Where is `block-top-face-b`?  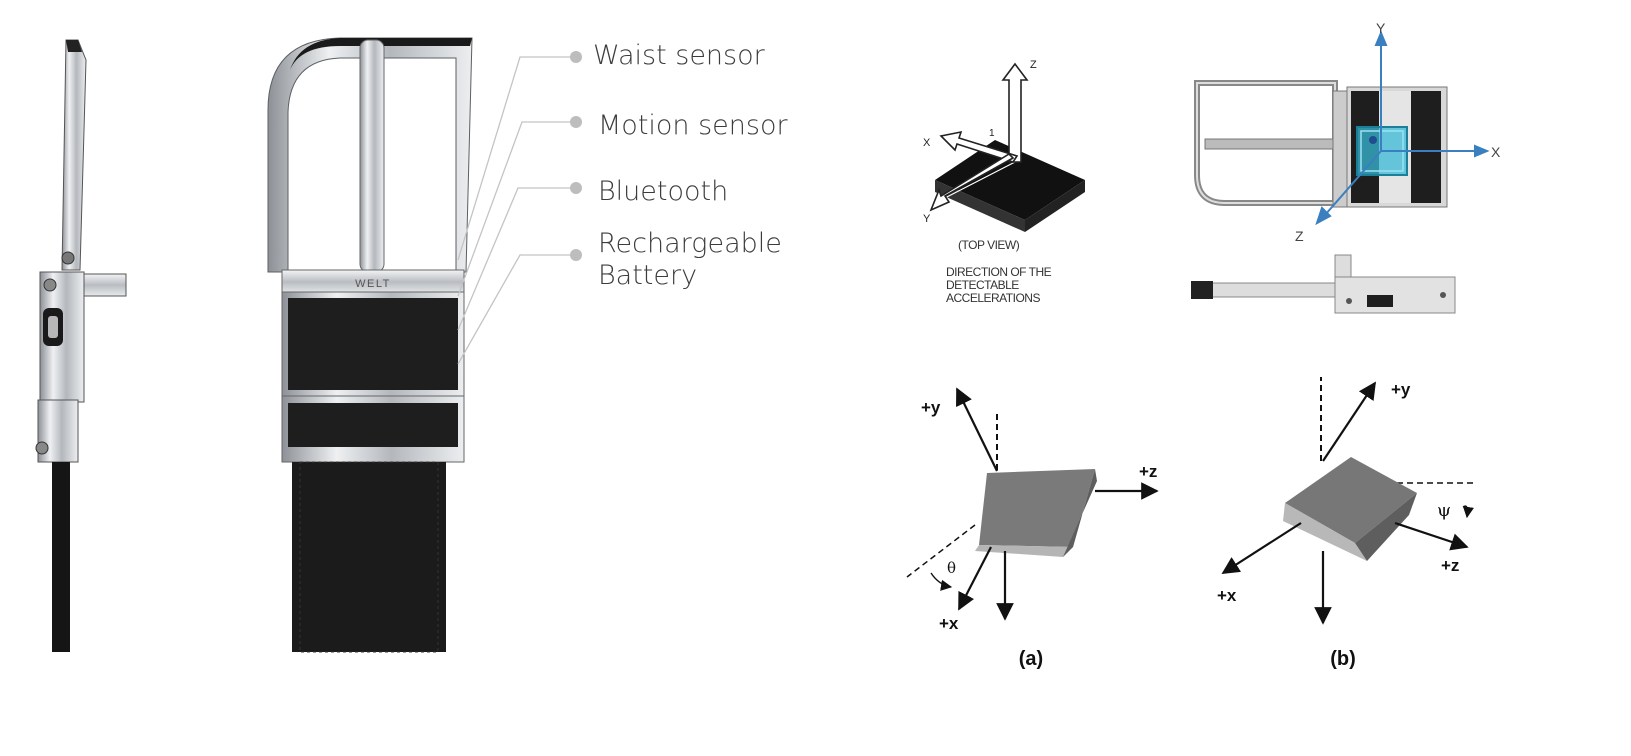
block-top-face-b is located at coordinates (1351, 500).